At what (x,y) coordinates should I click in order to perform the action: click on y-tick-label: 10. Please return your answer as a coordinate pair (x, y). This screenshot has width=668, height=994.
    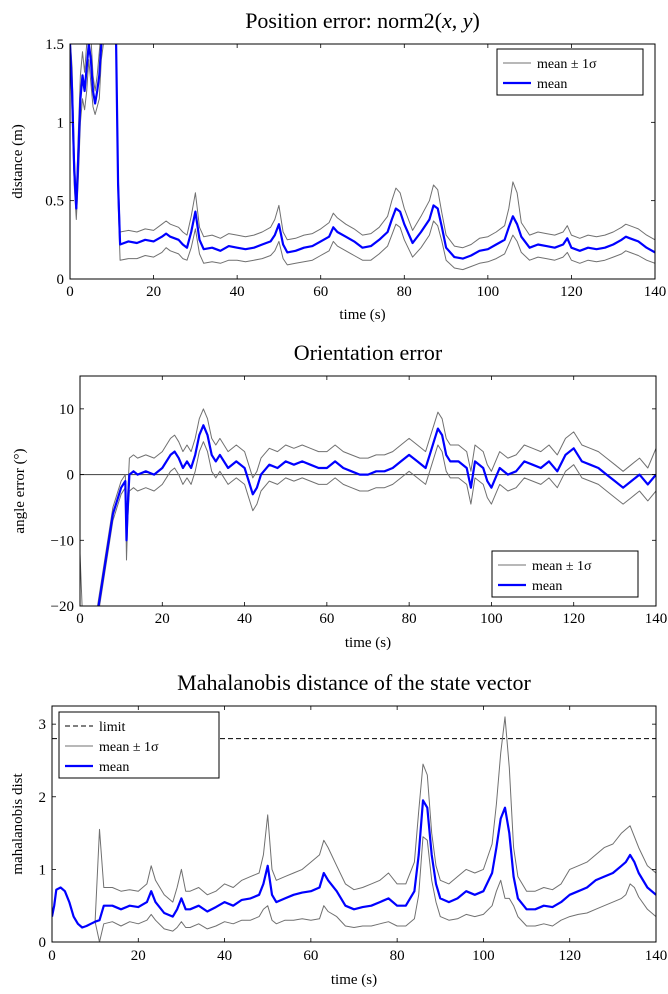
    Looking at the image, I should click on (66, 410).